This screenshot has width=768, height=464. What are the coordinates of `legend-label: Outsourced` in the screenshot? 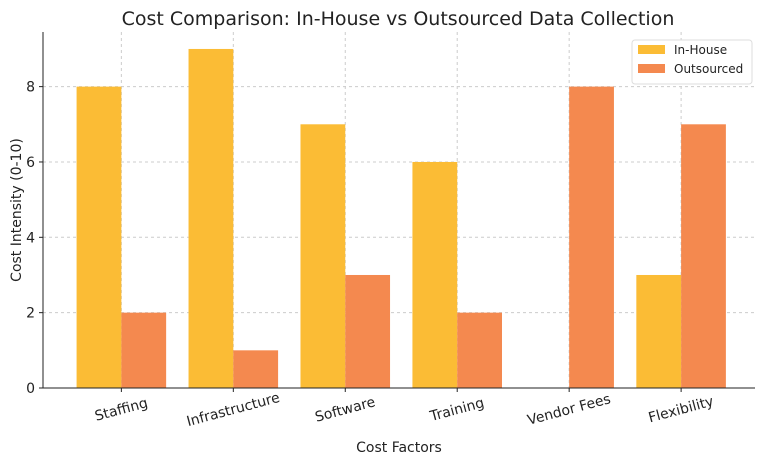 It's located at (708, 69).